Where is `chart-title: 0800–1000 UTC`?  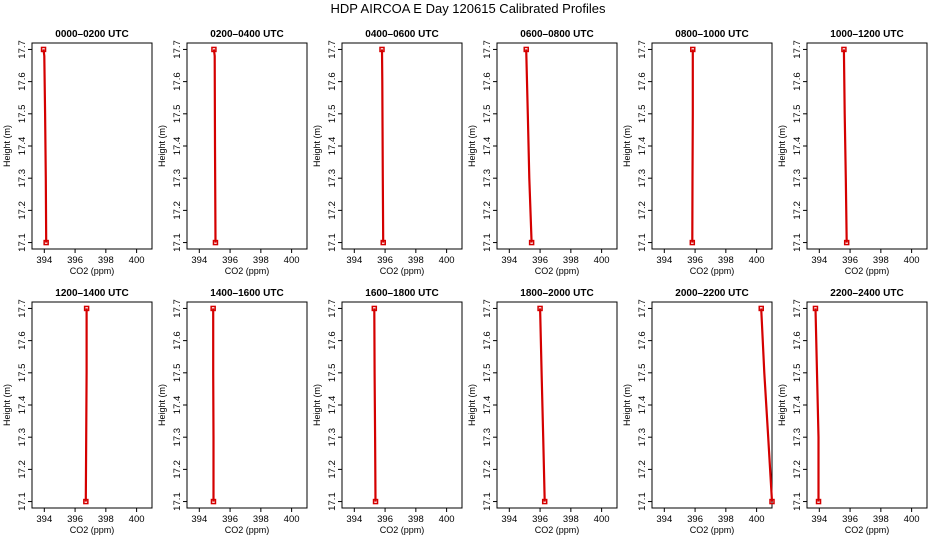
chart-title: 0800–1000 UTC is located at coordinates (711, 34).